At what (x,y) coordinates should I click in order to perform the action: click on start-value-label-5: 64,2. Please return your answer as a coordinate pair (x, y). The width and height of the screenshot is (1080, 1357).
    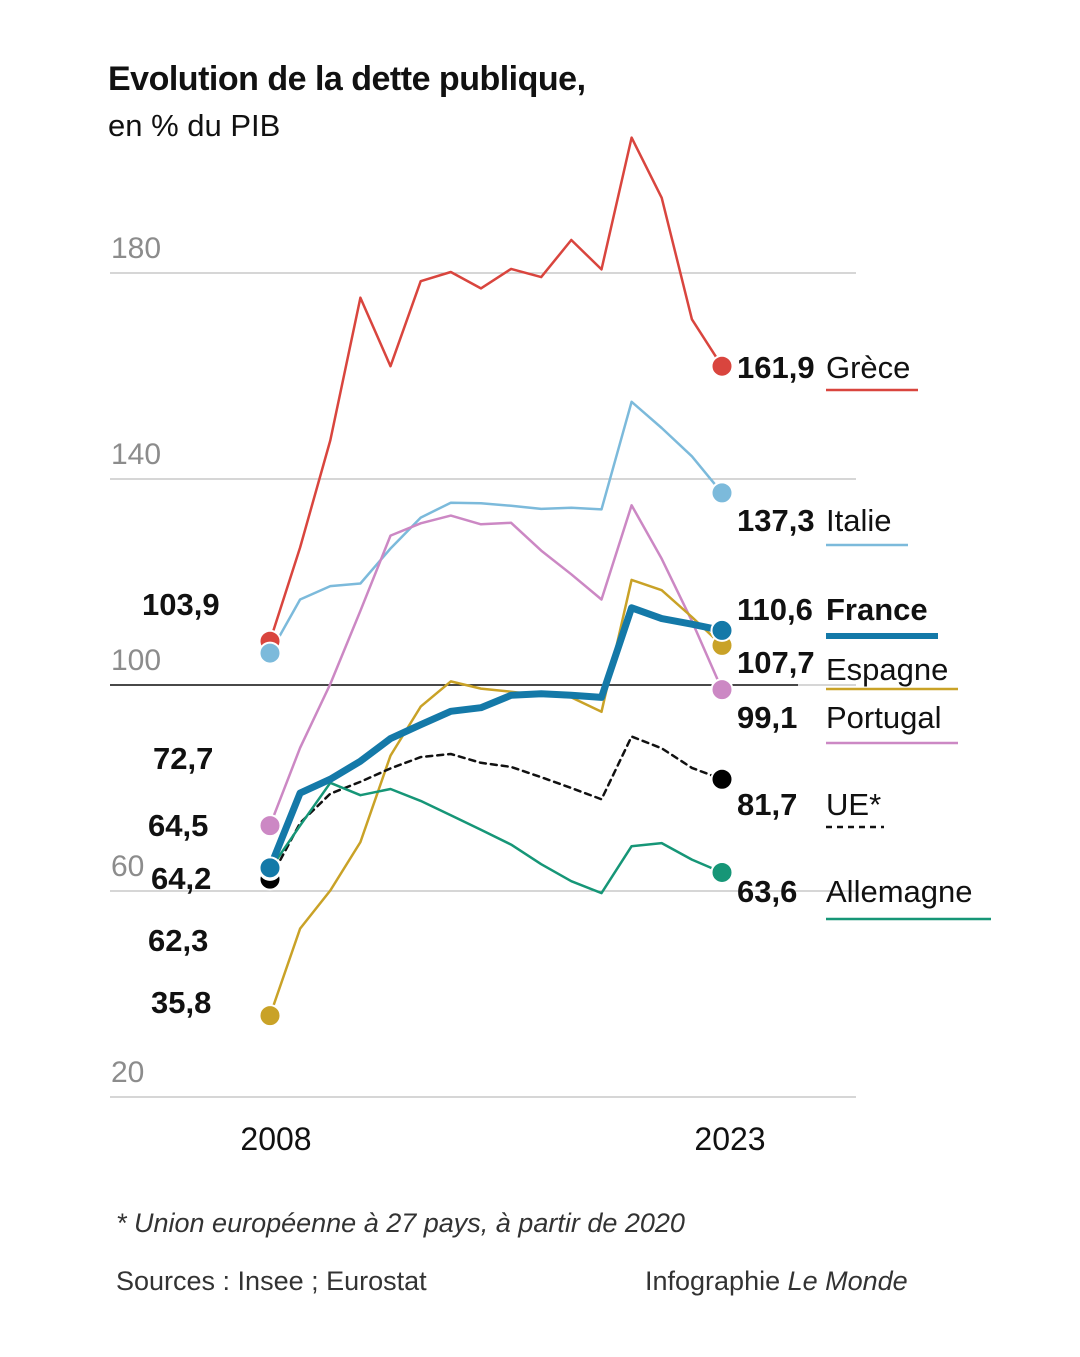
    Looking at the image, I should click on (181, 878).